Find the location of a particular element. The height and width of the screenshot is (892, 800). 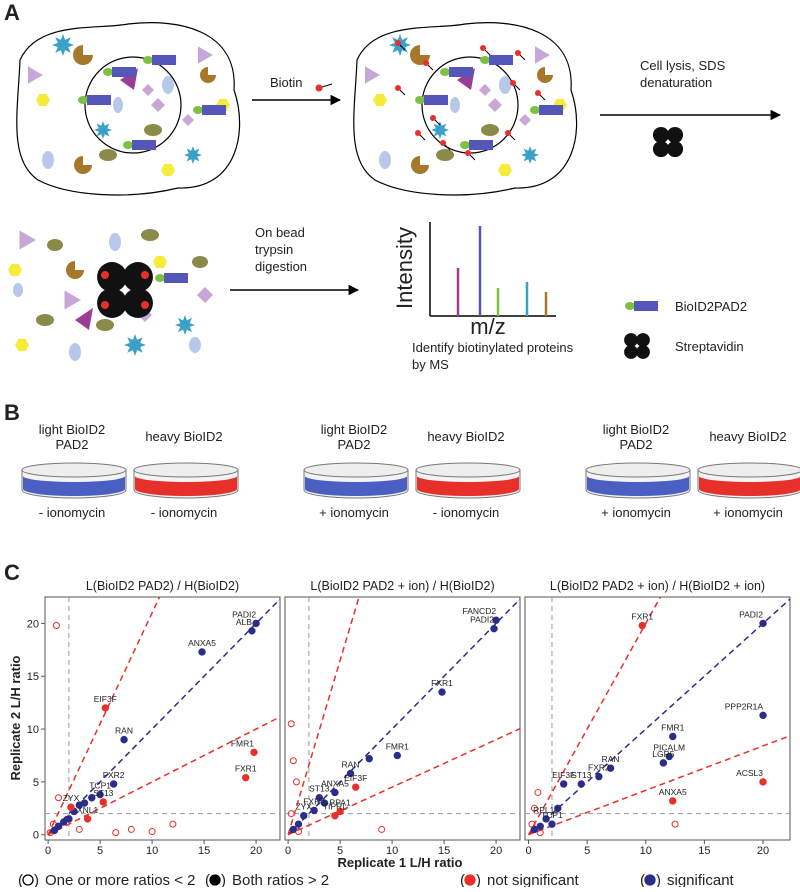

dish-label: light BioID2 is located at coordinates (636, 429).